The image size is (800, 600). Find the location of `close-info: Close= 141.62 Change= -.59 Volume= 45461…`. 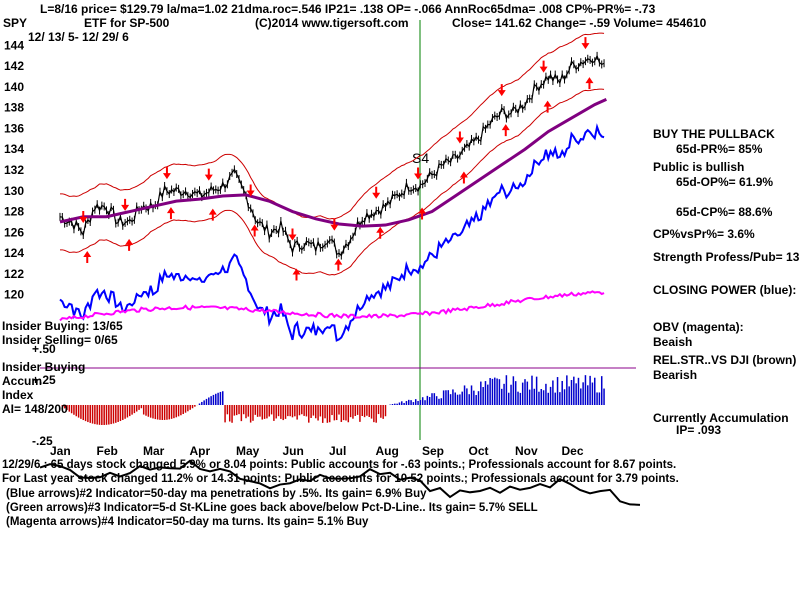

close-info: Close= 141.62 Change= -.59 Volume= 45461… is located at coordinates (579, 23).